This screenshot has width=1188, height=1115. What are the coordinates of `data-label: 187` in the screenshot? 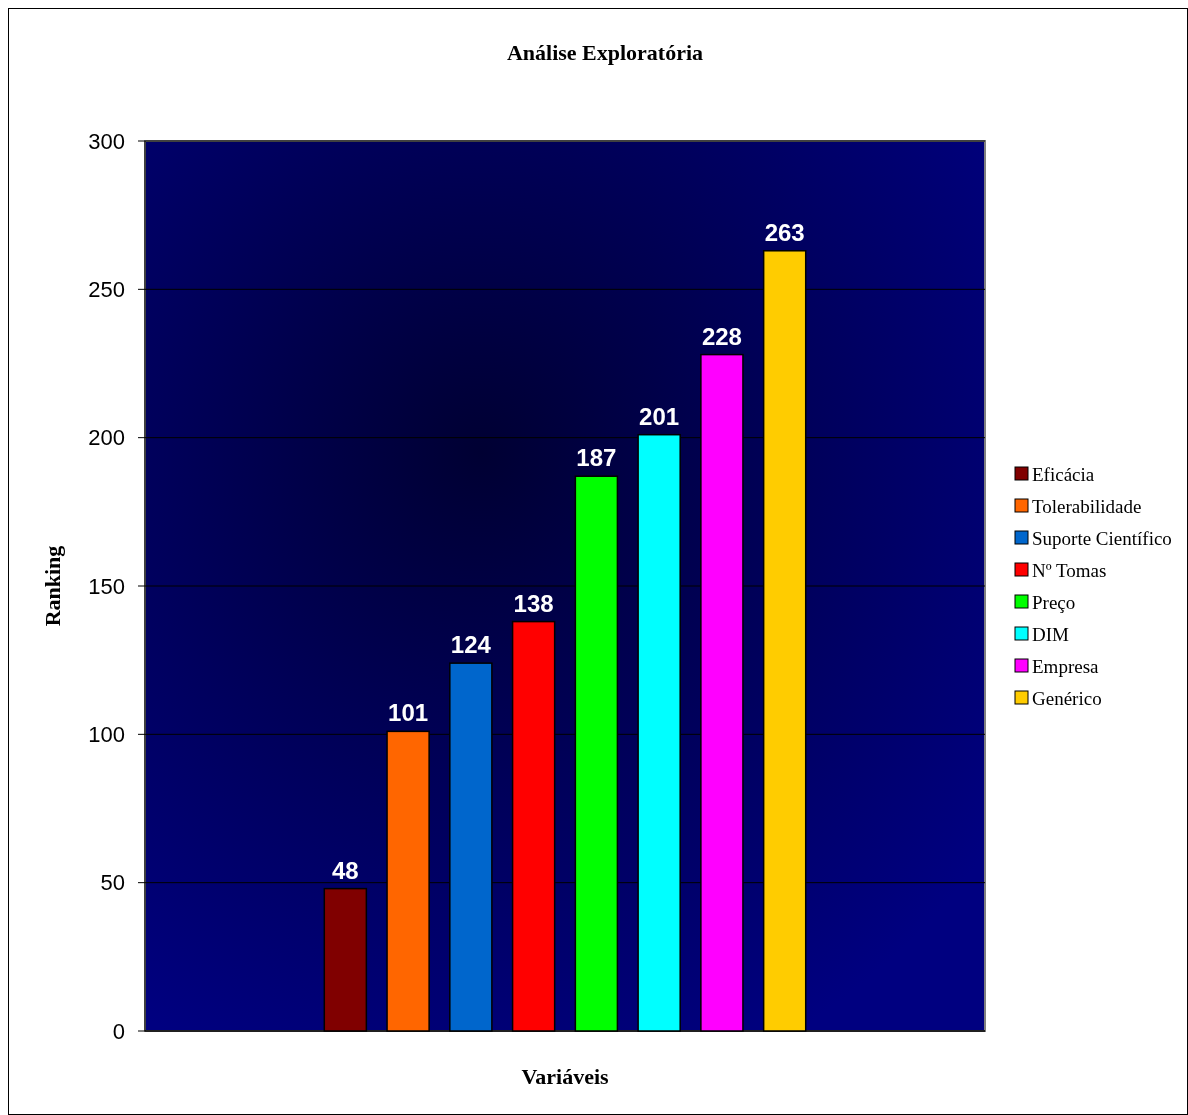 It's located at (596, 458).